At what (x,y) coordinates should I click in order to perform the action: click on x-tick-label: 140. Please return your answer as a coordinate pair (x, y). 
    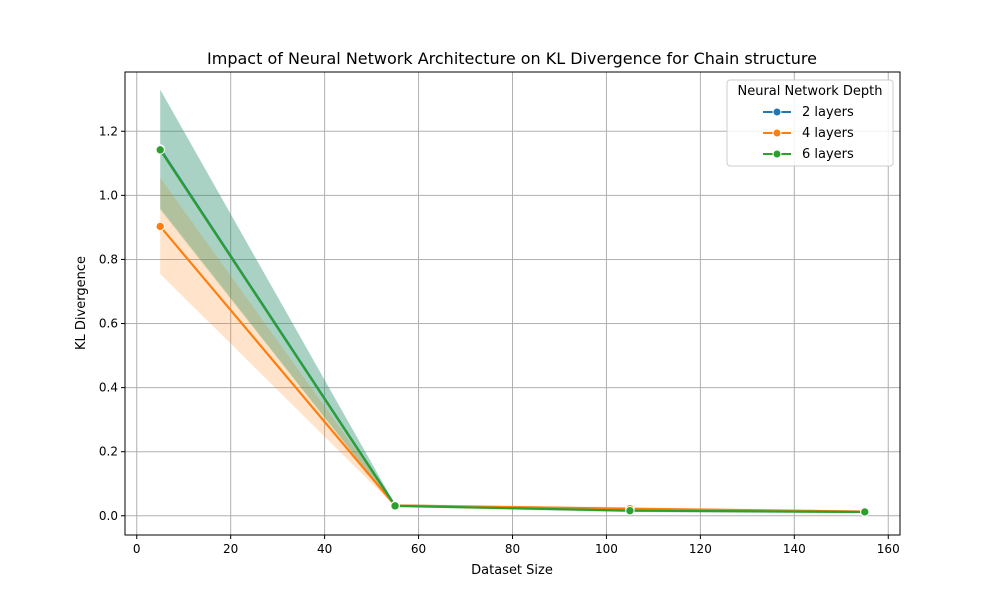
    Looking at the image, I should click on (794, 549).